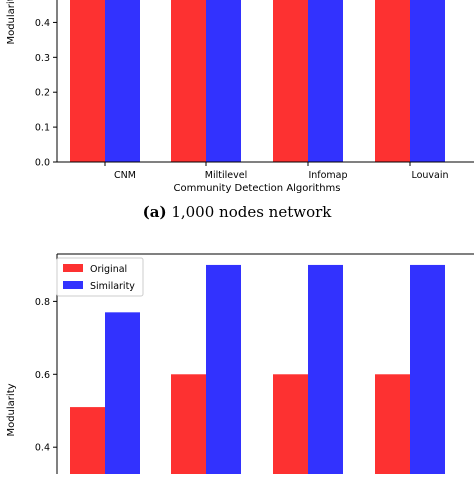 The height and width of the screenshot is (478, 474). What do you see at coordinates (327, 175) in the screenshot?
I see `x-tick-label-infomap: Infomap` at bounding box center [327, 175].